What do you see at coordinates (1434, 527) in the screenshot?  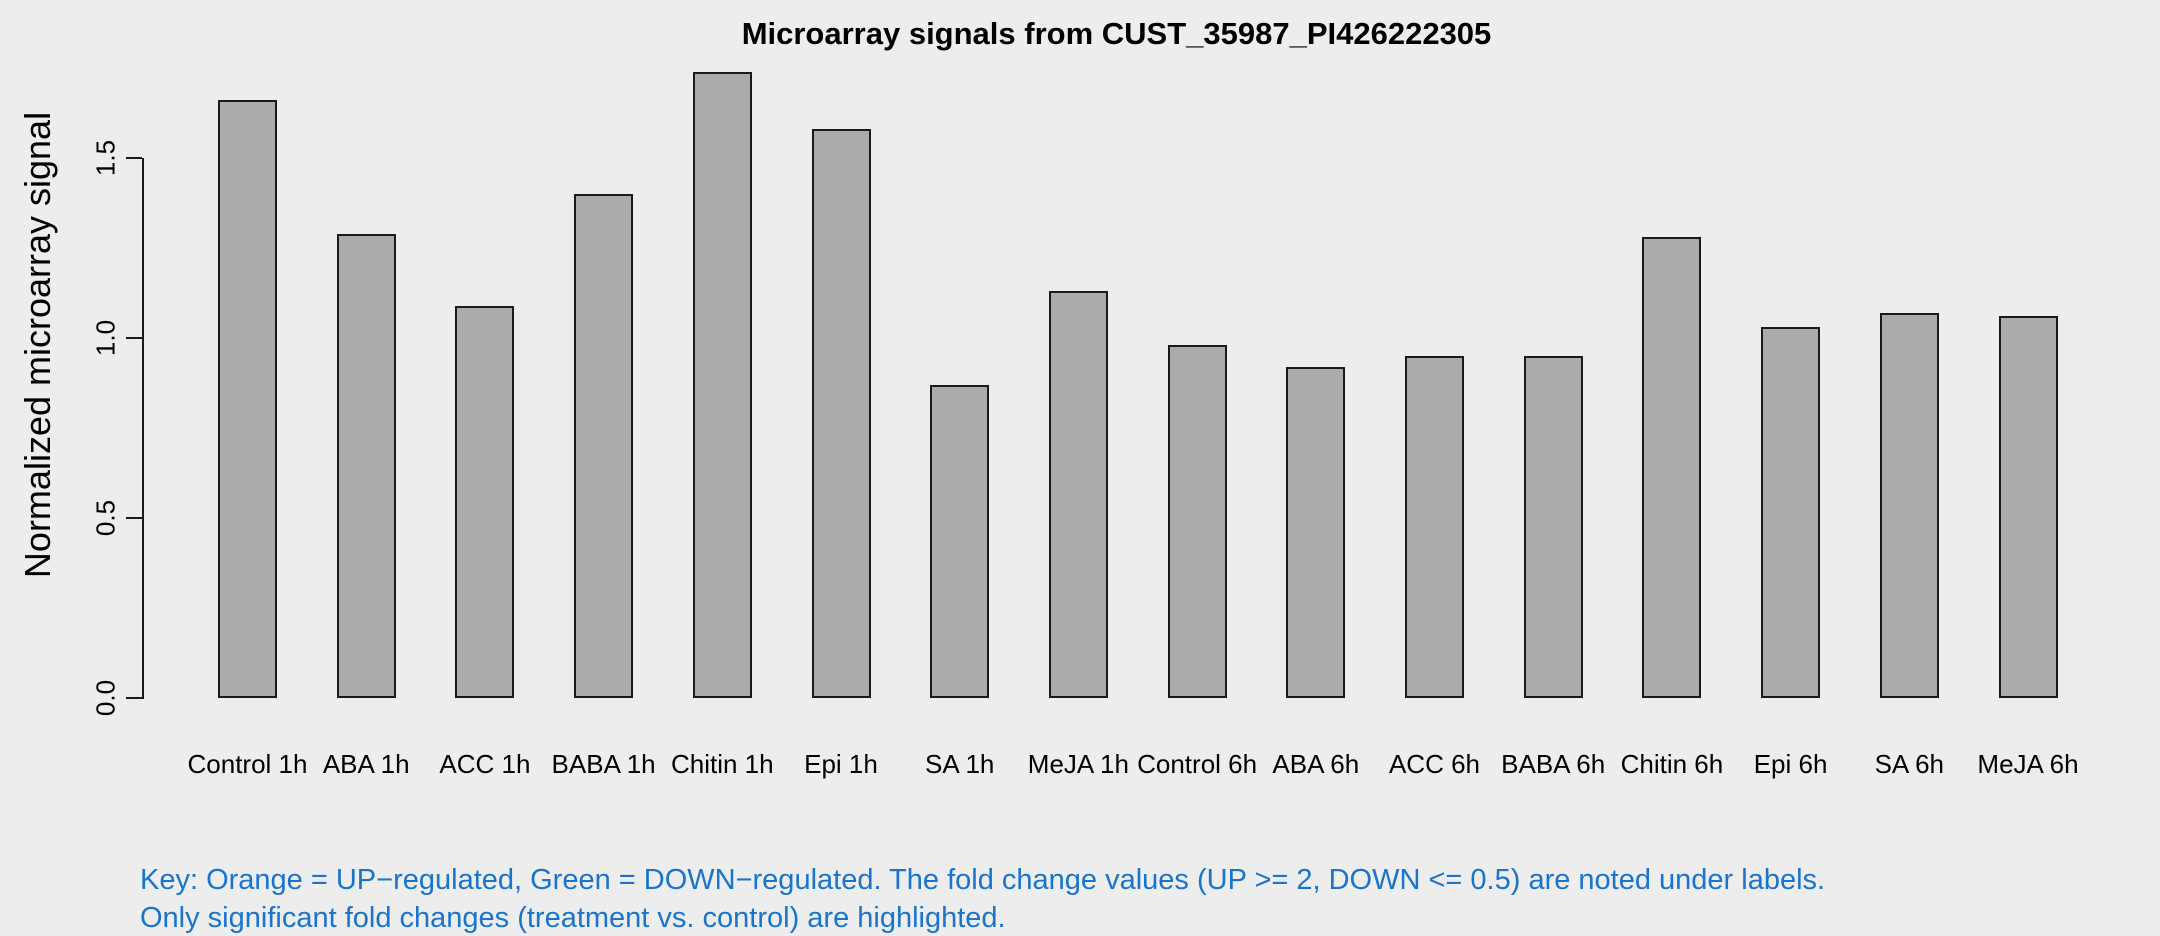 I see `bar-acc-6h` at bounding box center [1434, 527].